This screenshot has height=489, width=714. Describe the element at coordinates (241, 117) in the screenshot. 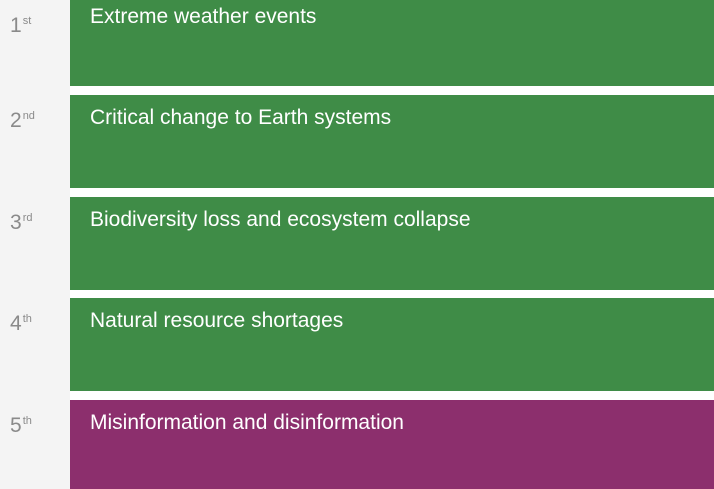

I see `risk-label: Critical change to Earth systems` at that location.